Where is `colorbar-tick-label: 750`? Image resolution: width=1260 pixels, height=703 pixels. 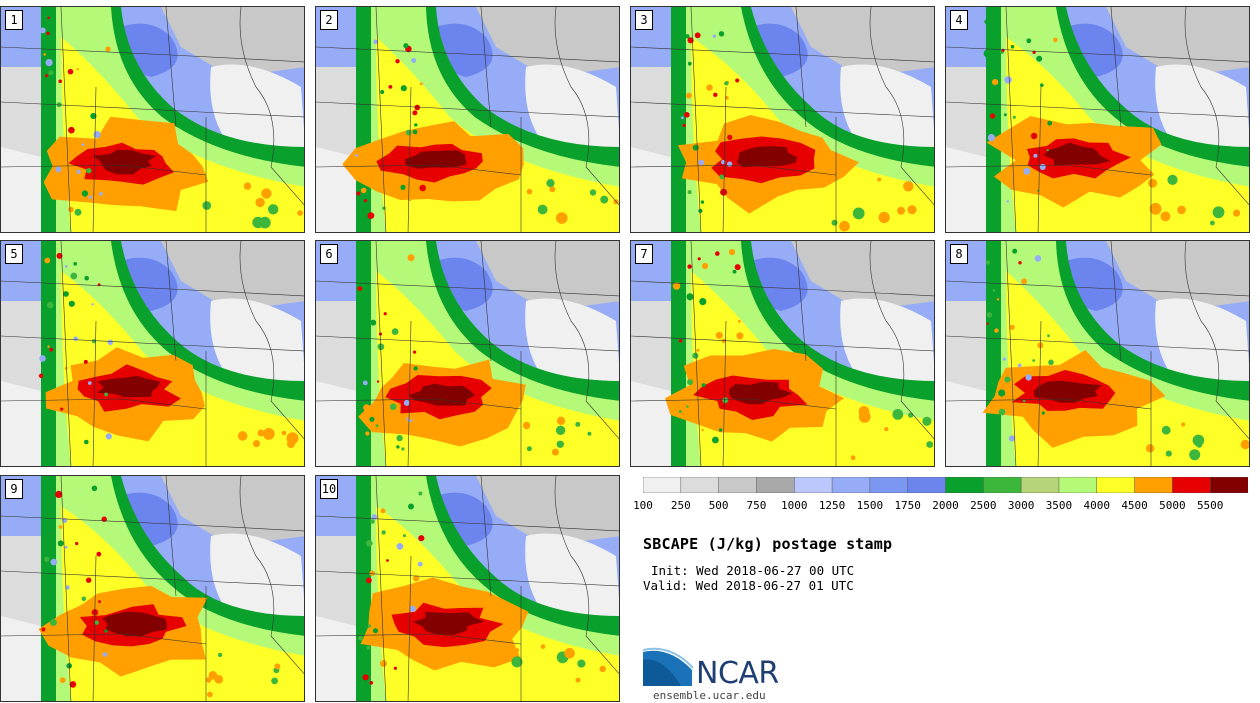
colorbar-tick-label: 750 is located at coordinates (756, 505).